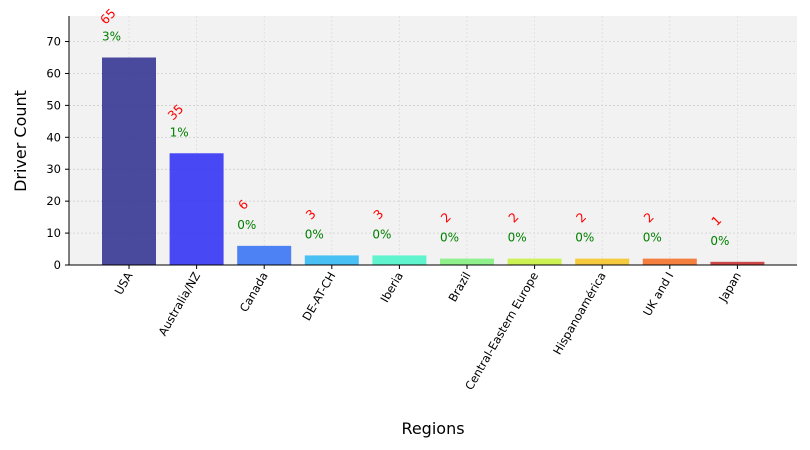 The image size is (810, 450). What do you see at coordinates (124, 283) in the screenshot?
I see `x-tick-label: USA` at bounding box center [124, 283].